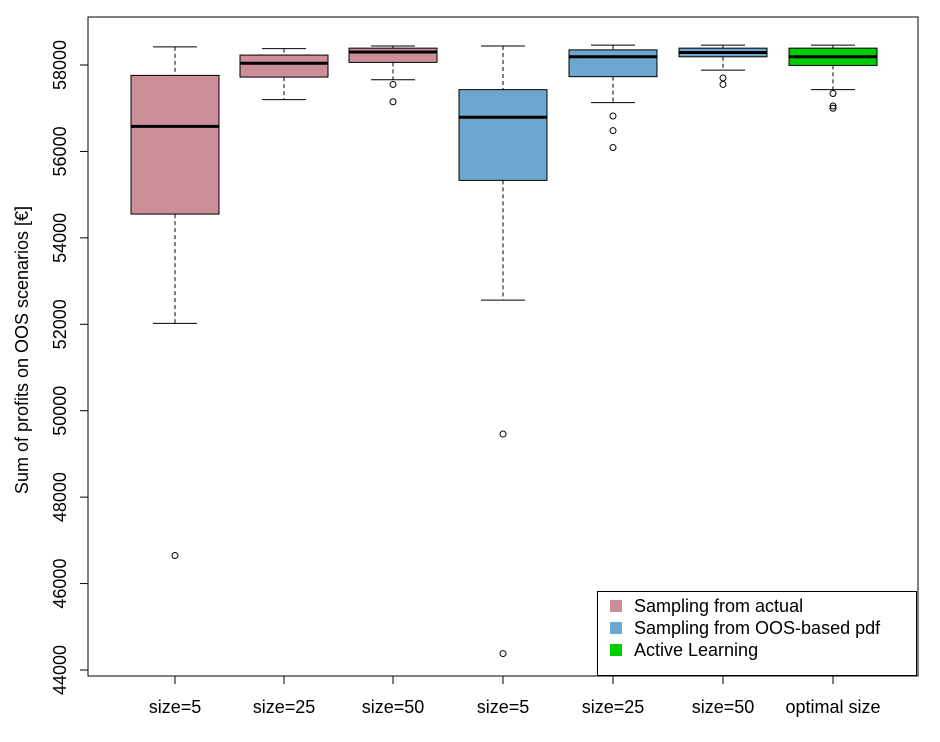  Describe the element at coordinates (719, 605) in the screenshot. I see `legend-label-actual: Sampling from actual` at that location.